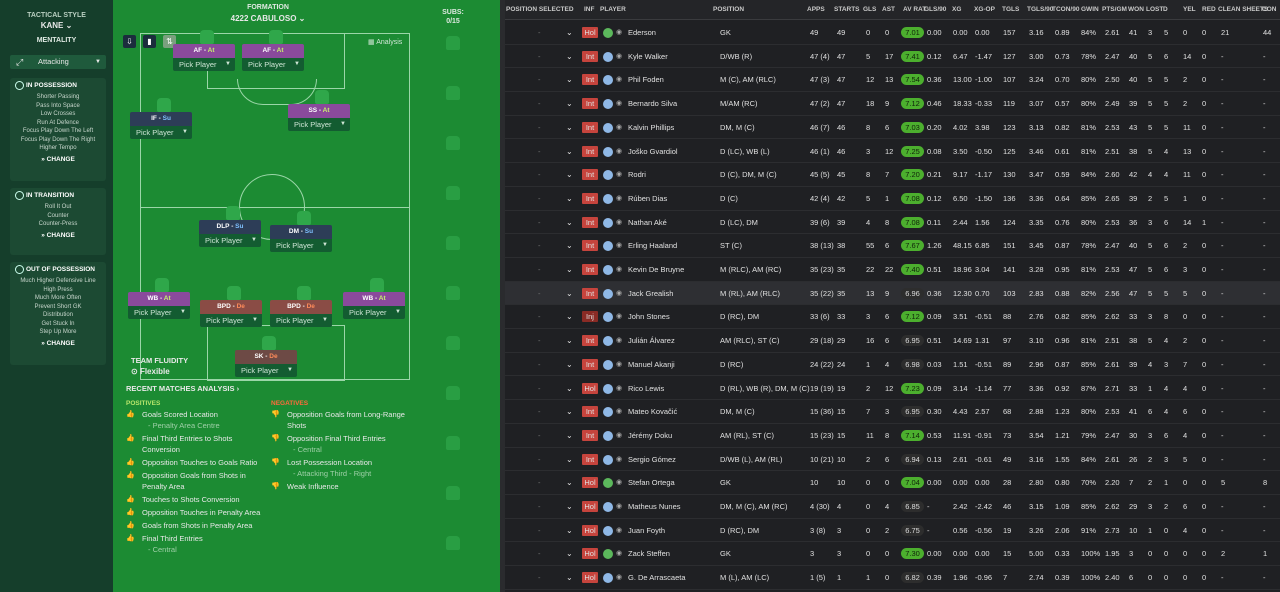  I want to click on player-name: Bernardo Silva, so click(653, 104).